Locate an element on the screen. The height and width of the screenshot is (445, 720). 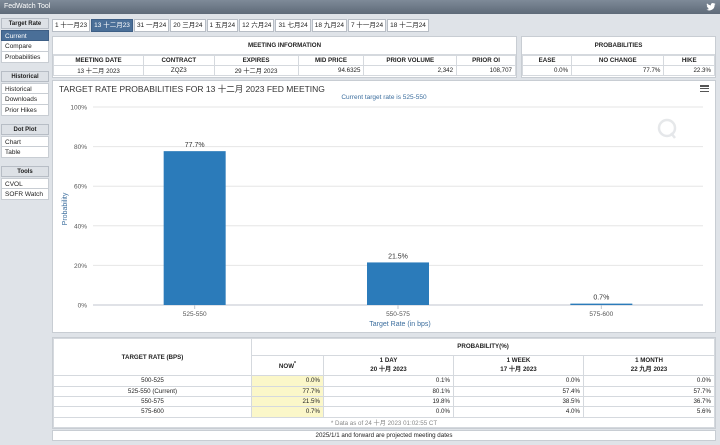
x-tick-label: 575-600 is located at coordinates (601, 314).